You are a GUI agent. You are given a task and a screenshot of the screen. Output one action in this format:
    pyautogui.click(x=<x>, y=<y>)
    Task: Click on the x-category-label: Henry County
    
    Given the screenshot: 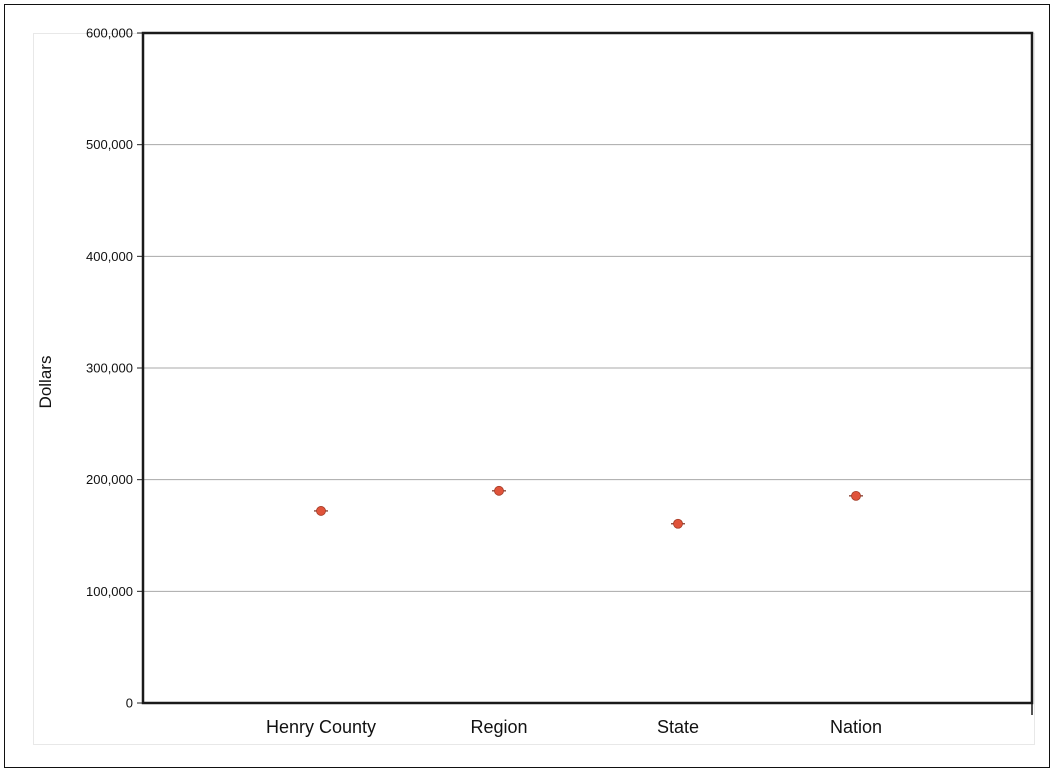 What is the action you would take?
    pyautogui.click(x=321, y=727)
    